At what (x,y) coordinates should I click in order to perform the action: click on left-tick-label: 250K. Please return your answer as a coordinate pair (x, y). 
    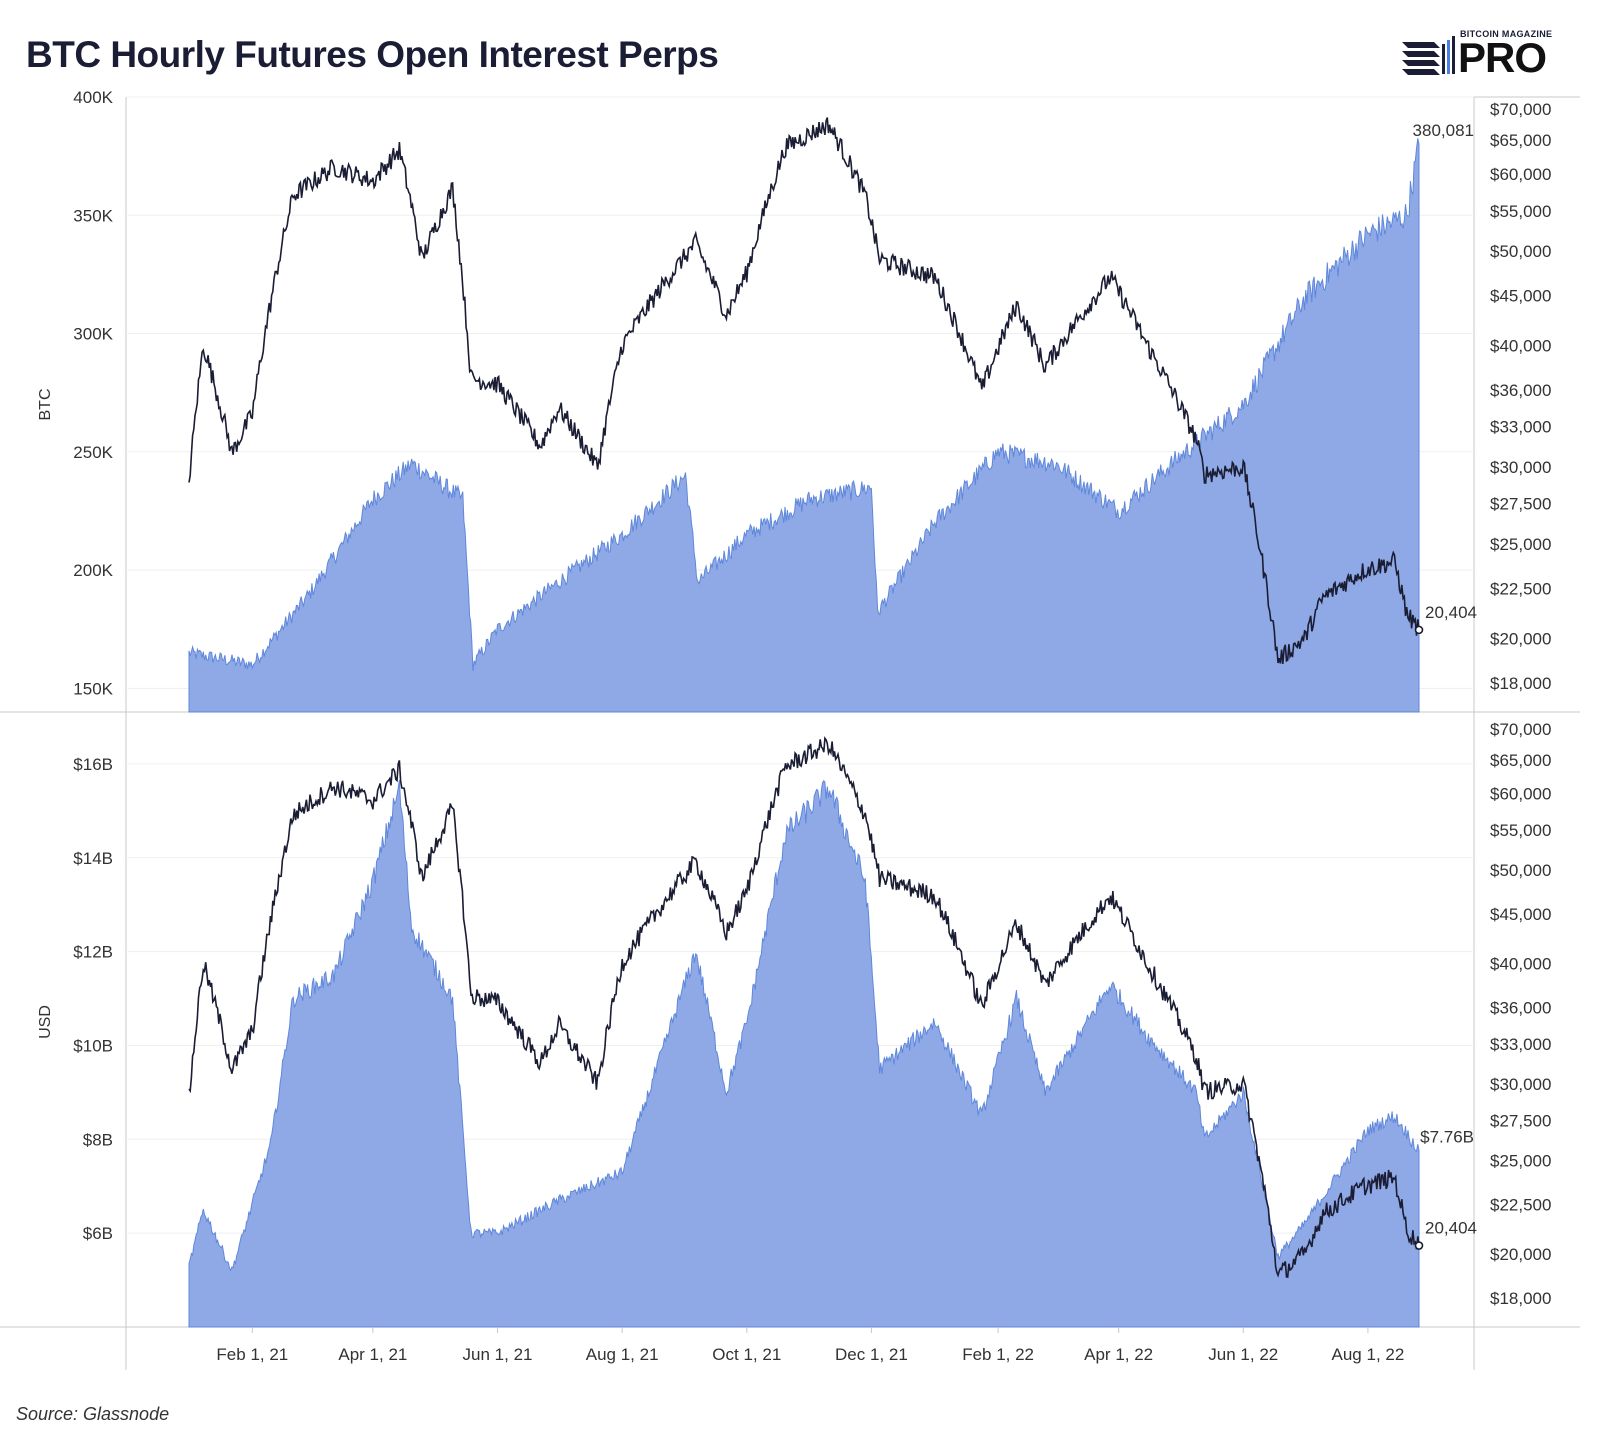
    Looking at the image, I should click on (93, 452).